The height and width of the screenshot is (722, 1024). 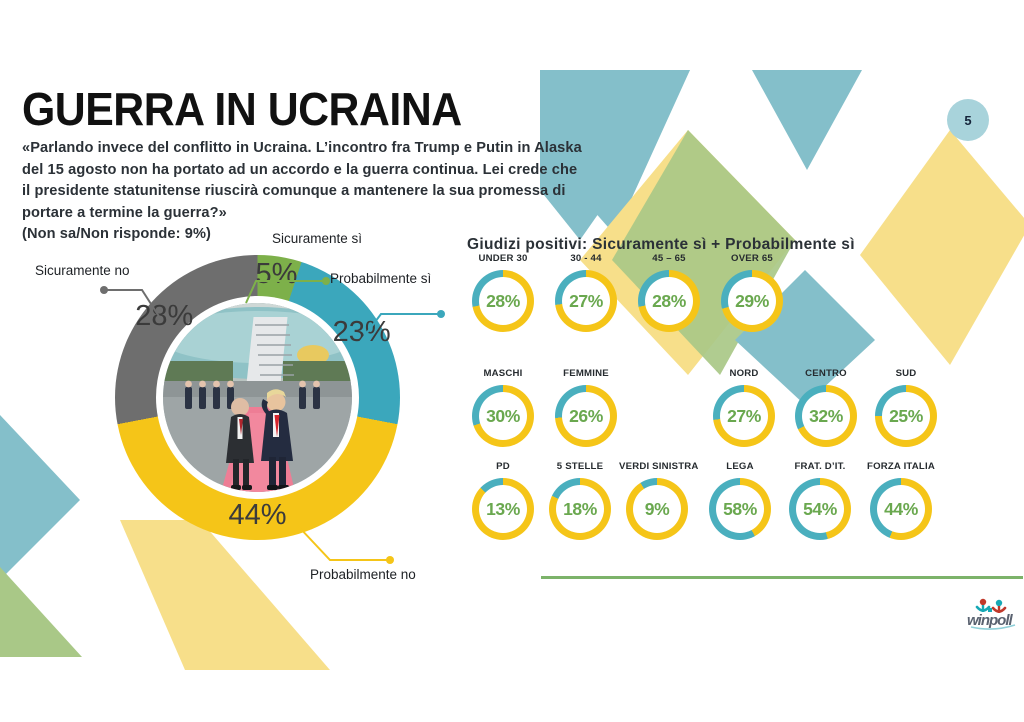 I want to click on page-title: GUERRA IN UCRAINA, so click(x=242, y=109).